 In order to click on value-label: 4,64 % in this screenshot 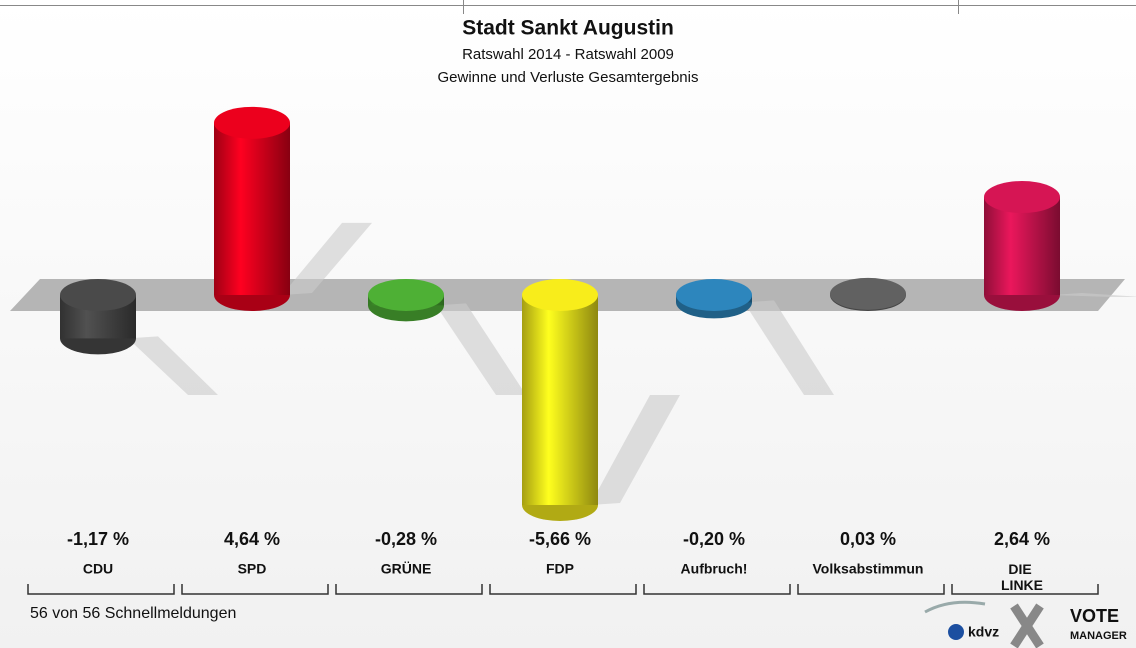, I will do `click(252, 539)`.